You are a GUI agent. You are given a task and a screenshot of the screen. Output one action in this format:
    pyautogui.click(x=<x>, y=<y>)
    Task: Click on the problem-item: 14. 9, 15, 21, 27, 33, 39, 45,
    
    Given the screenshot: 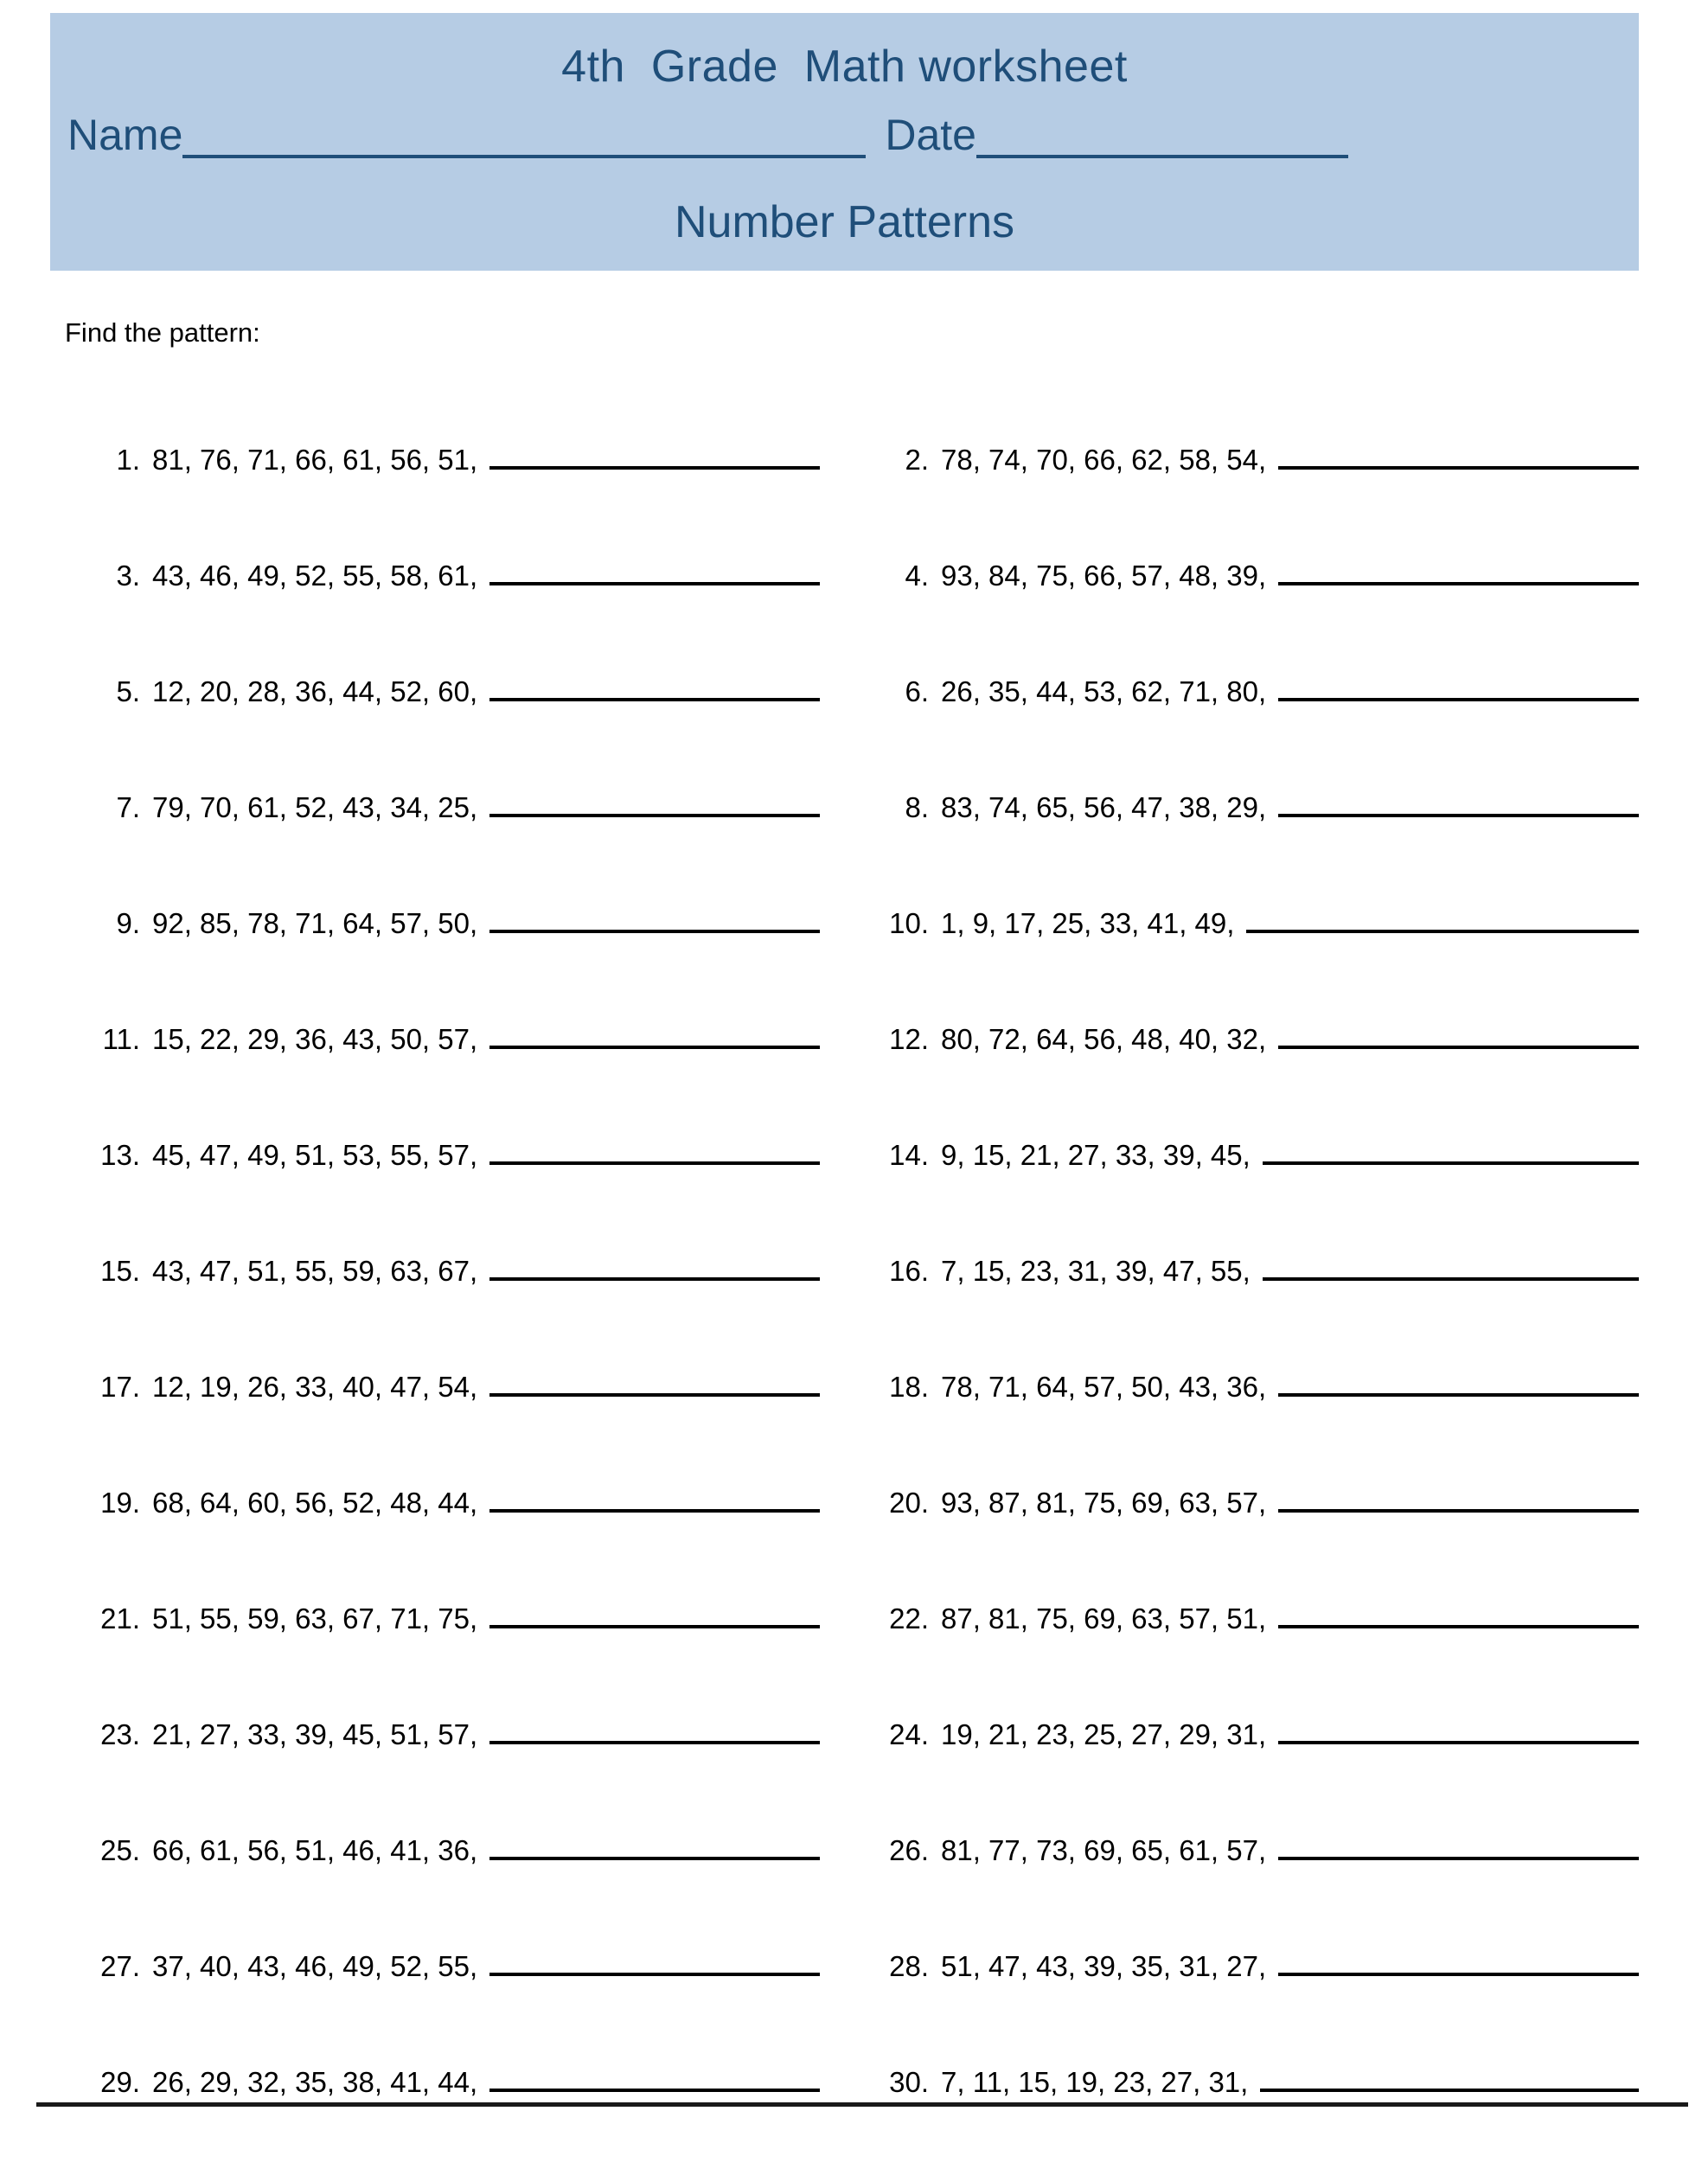 What is the action you would take?
    pyautogui.click(x=1252, y=1152)
    